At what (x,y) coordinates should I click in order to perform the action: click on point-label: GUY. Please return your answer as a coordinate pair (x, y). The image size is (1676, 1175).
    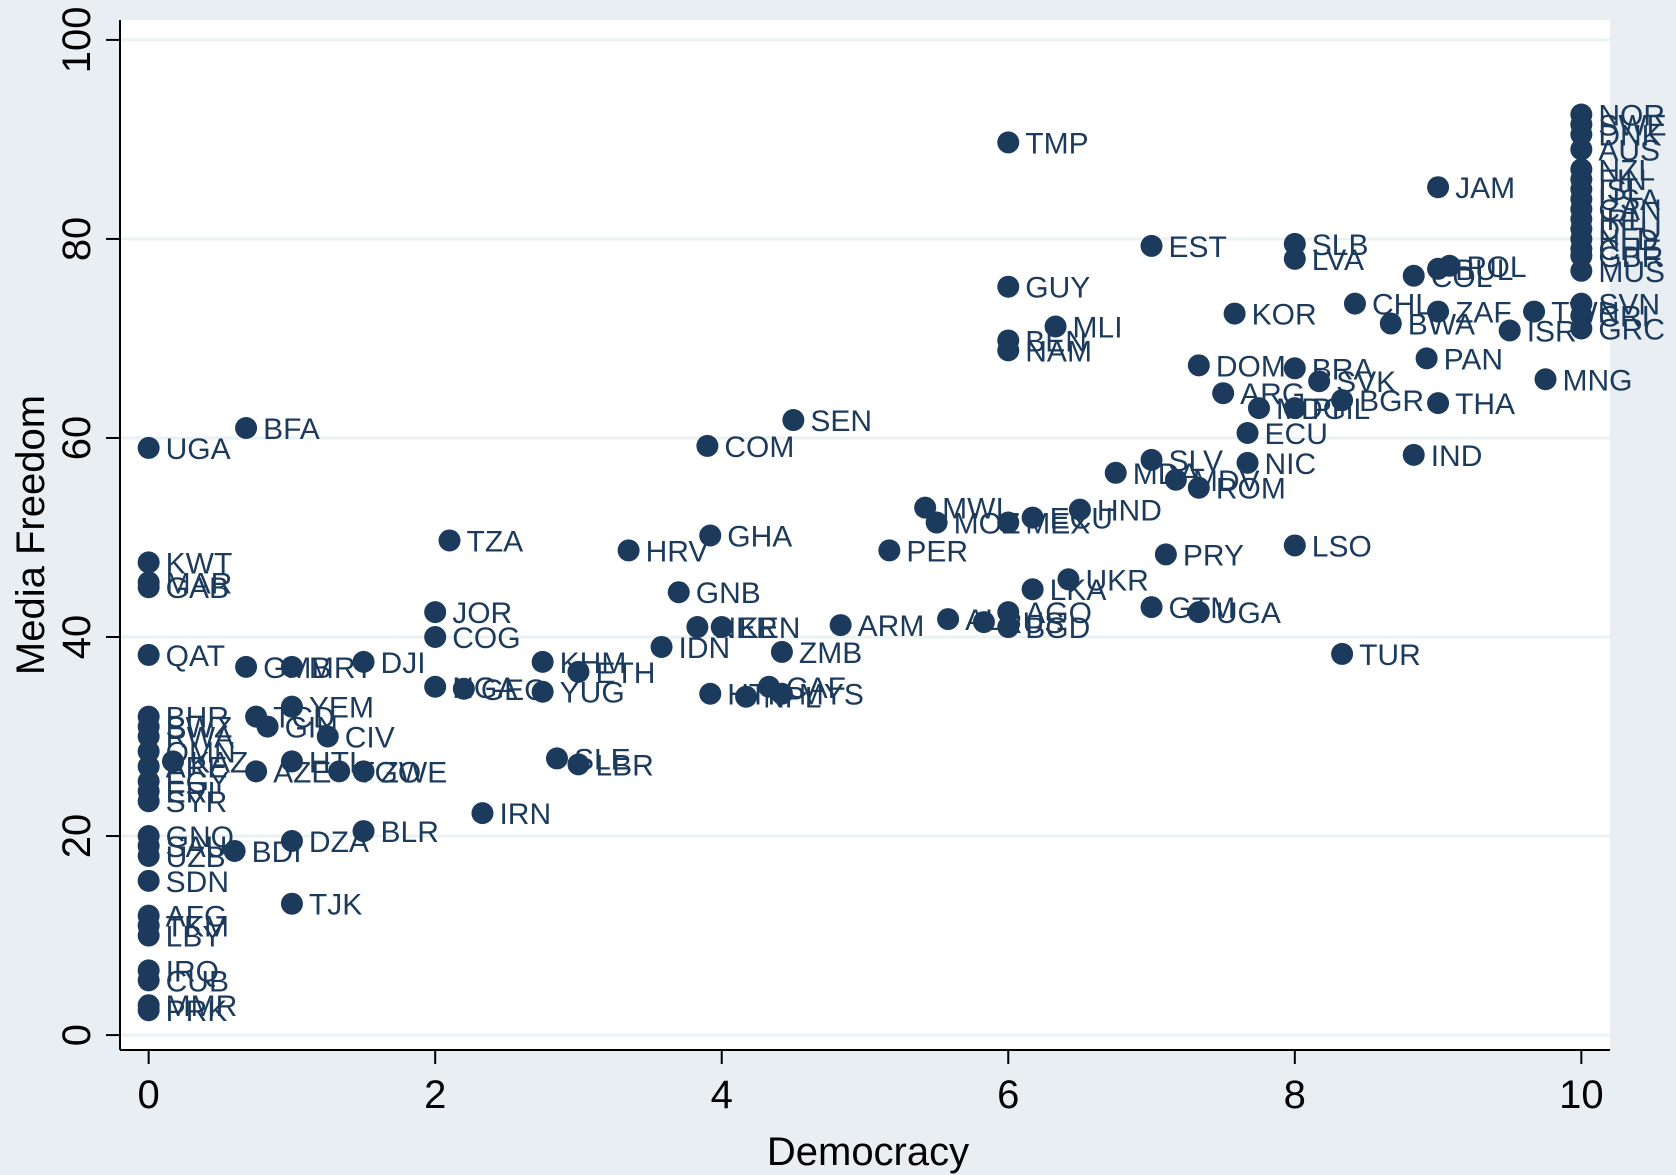
    Looking at the image, I should click on (1057, 288).